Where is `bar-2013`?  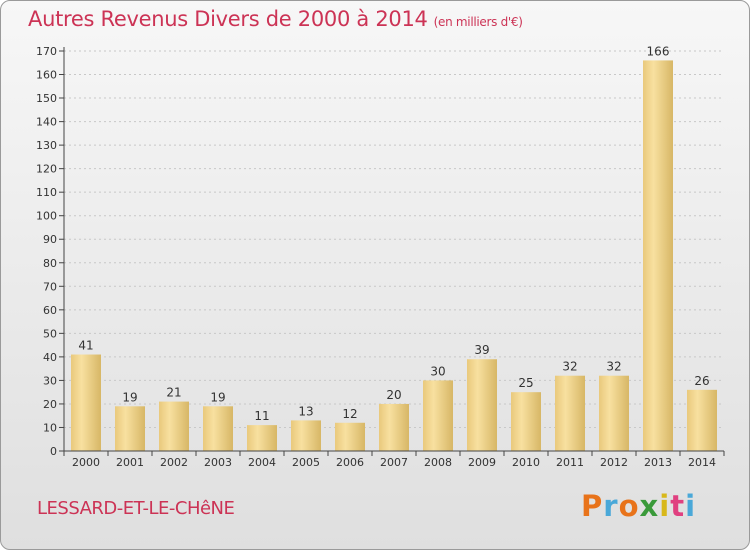
bar-2013 is located at coordinates (658, 255).